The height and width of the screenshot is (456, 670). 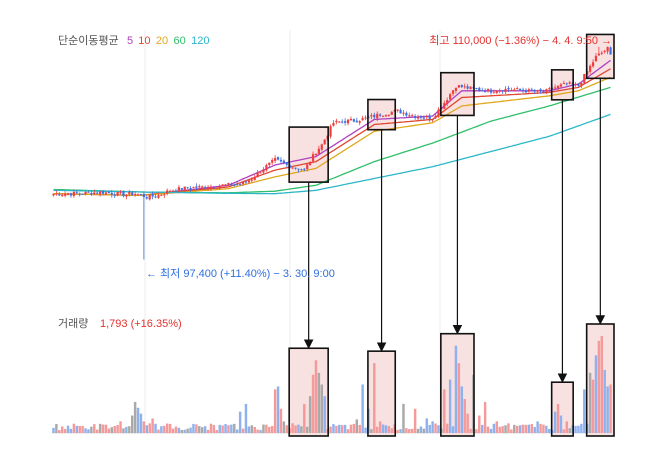 I want to click on price-highlight-fill, so click(x=309, y=155).